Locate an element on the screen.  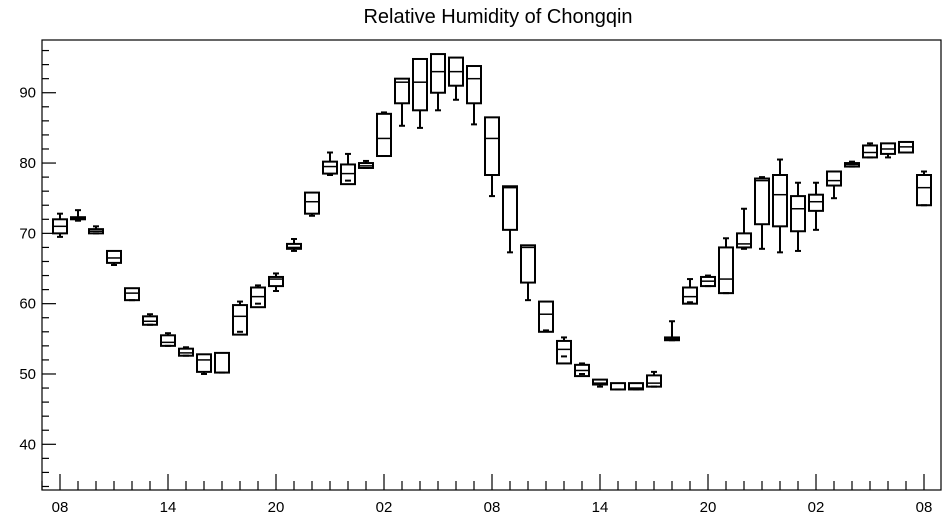
y-tick-label: 70 is located at coordinates (27, 233).